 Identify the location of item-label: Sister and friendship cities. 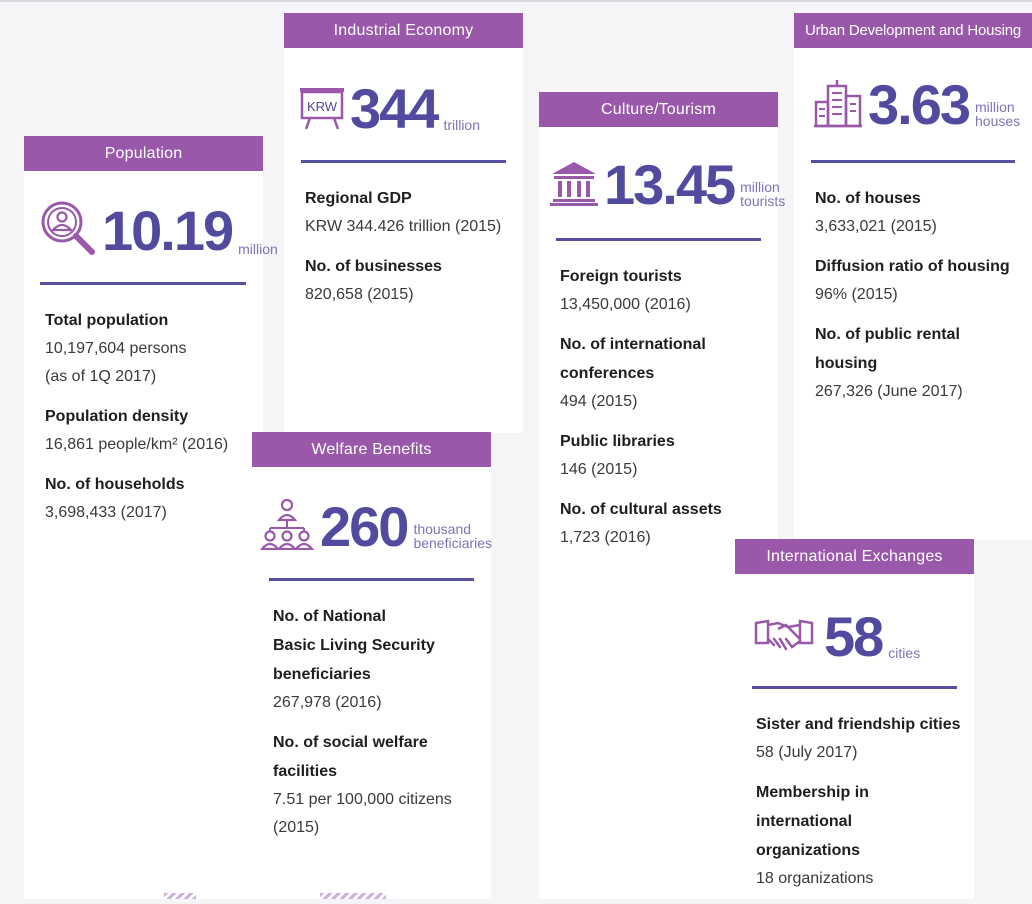
(858, 724).